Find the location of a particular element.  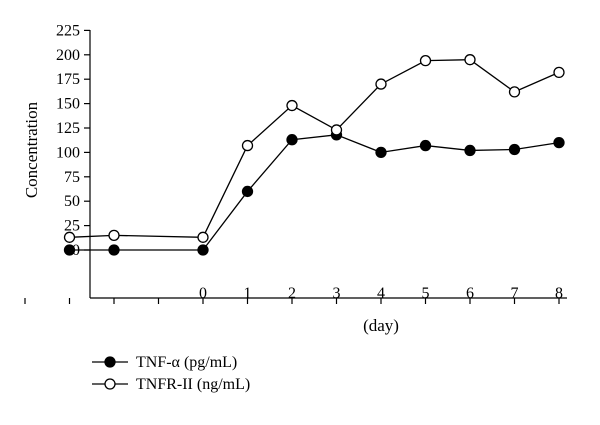

y-tick-label: 125 is located at coordinates (68, 128).